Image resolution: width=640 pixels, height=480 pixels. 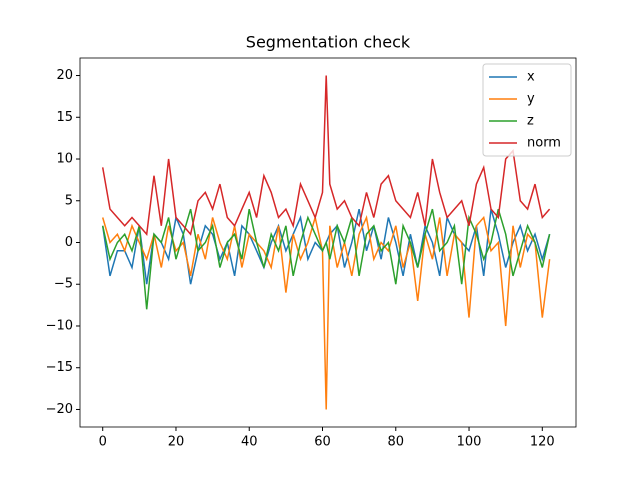 What do you see at coordinates (63, 284) in the screenshot?
I see `y-tick-label: −5` at bounding box center [63, 284].